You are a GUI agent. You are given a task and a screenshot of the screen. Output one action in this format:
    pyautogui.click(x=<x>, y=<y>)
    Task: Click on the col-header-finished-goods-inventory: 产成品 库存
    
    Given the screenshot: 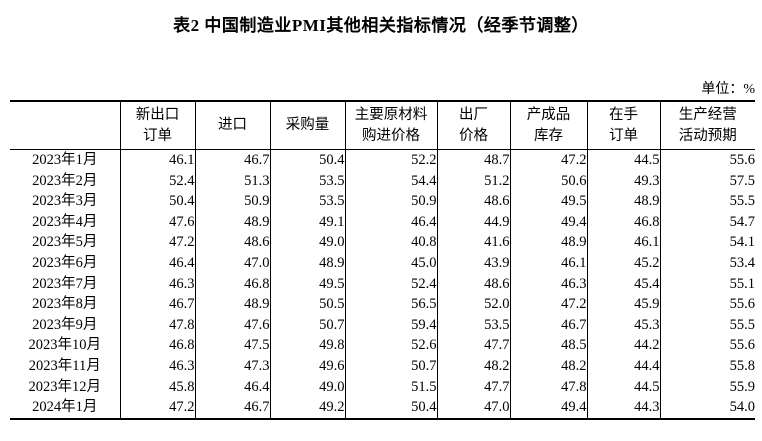 What is the action you would take?
    pyautogui.click(x=548, y=125)
    